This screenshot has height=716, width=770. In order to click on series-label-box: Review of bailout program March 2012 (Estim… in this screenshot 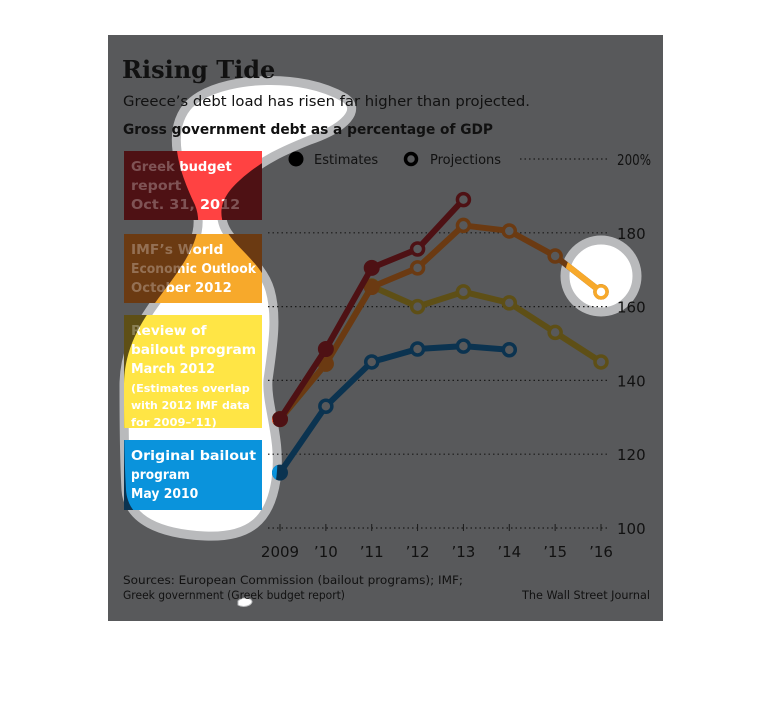, I will do `click(193, 372)`.